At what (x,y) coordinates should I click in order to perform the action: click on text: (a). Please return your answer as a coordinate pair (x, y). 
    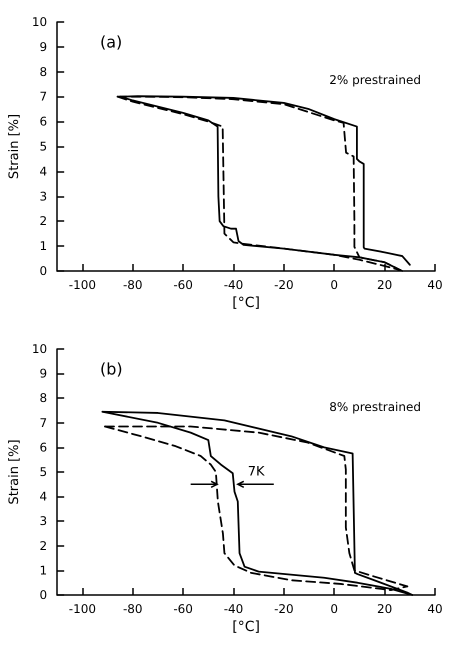
    Looking at the image, I should click on (111, 42).